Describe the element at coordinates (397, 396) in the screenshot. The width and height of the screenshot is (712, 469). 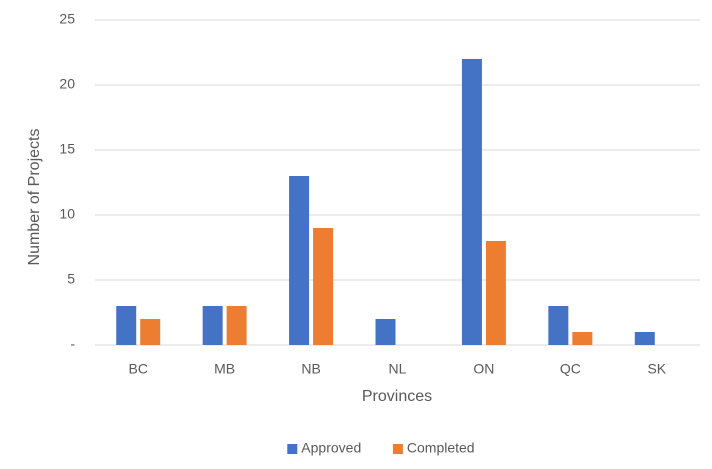
I see `x-axis-title: Provinces` at that location.